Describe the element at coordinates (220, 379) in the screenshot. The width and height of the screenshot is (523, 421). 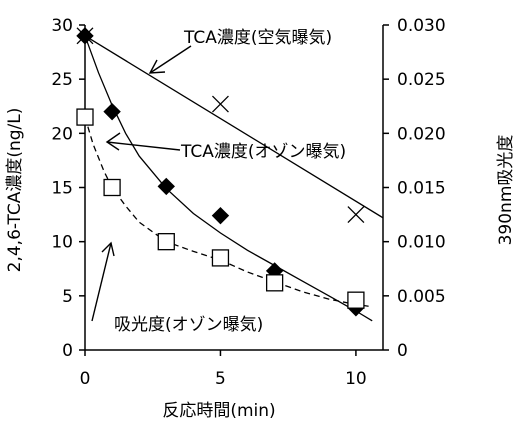
I see `x-tick-label: 5` at that location.